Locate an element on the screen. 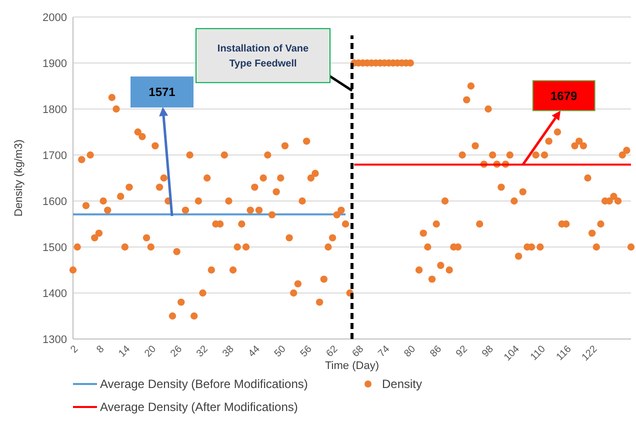  legend-label: Average Density (After Modifications) is located at coordinates (199, 407).